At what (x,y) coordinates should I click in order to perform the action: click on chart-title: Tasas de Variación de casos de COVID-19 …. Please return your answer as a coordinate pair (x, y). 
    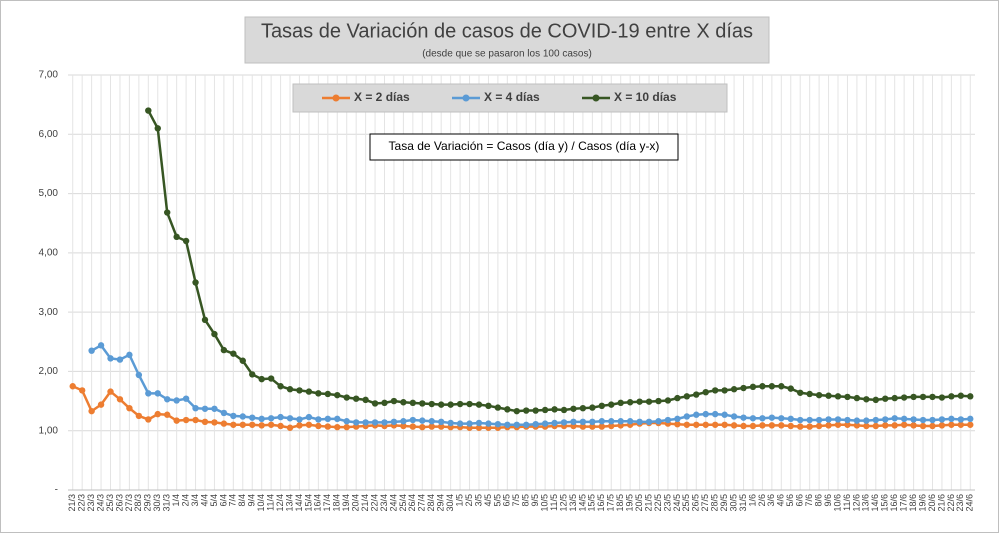
    Looking at the image, I should click on (507, 31).